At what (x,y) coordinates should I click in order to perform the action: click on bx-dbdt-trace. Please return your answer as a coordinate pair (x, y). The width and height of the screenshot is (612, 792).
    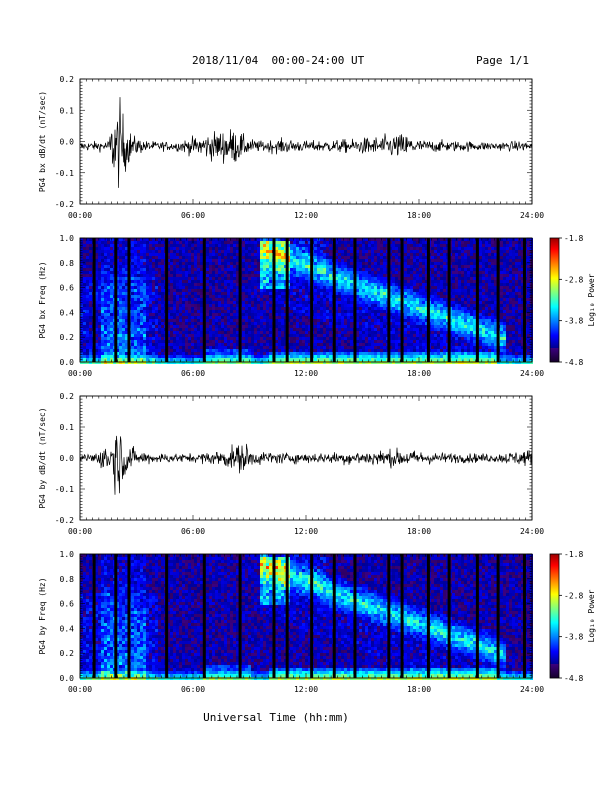
    Looking at the image, I should click on (306, 142).